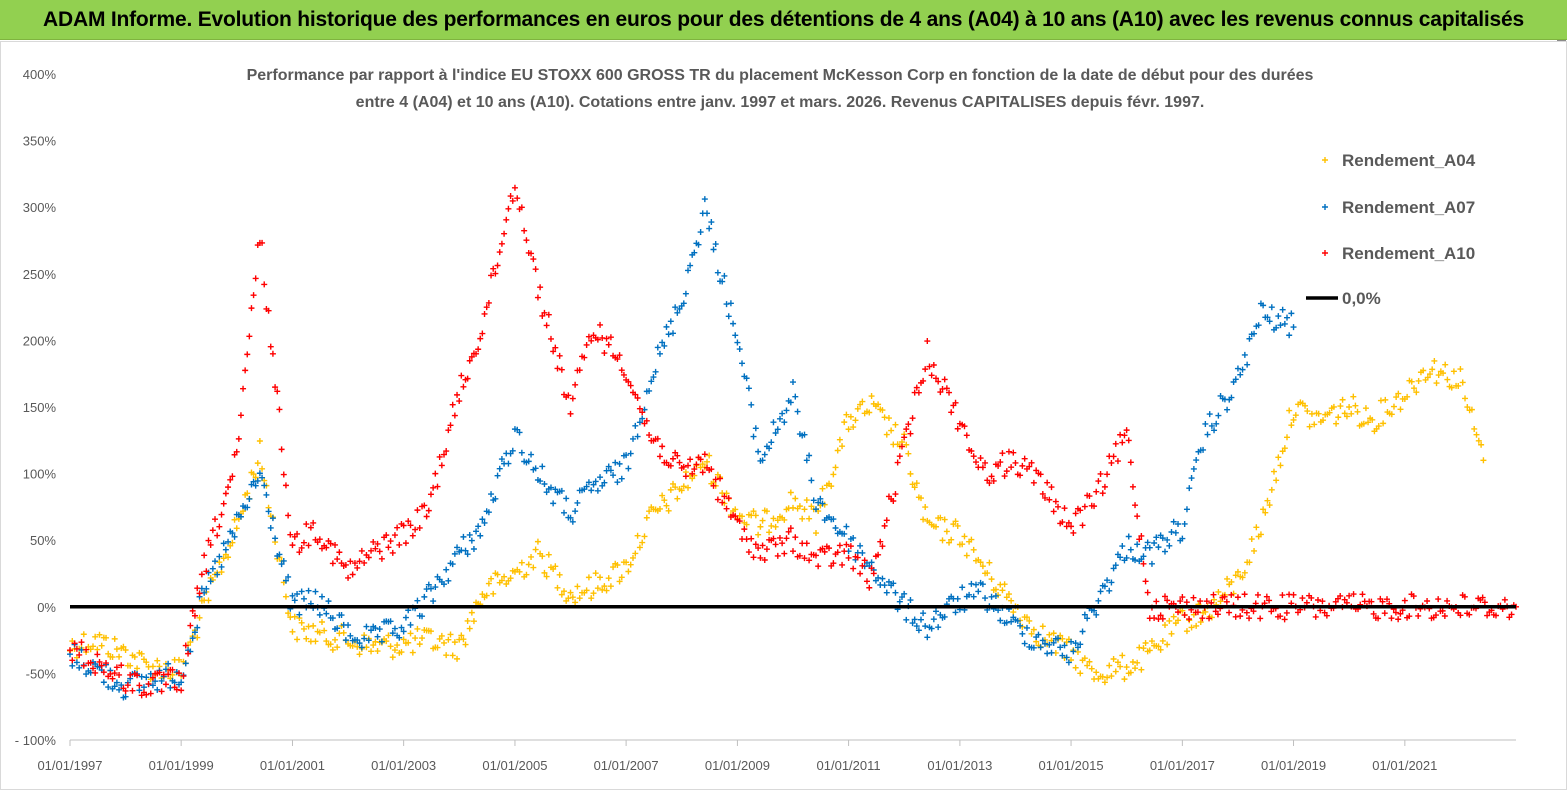 The image size is (1567, 790). What do you see at coordinates (1409, 160) in the screenshot?
I see `legend-label: Rendement_A04` at bounding box center [1409, 160].